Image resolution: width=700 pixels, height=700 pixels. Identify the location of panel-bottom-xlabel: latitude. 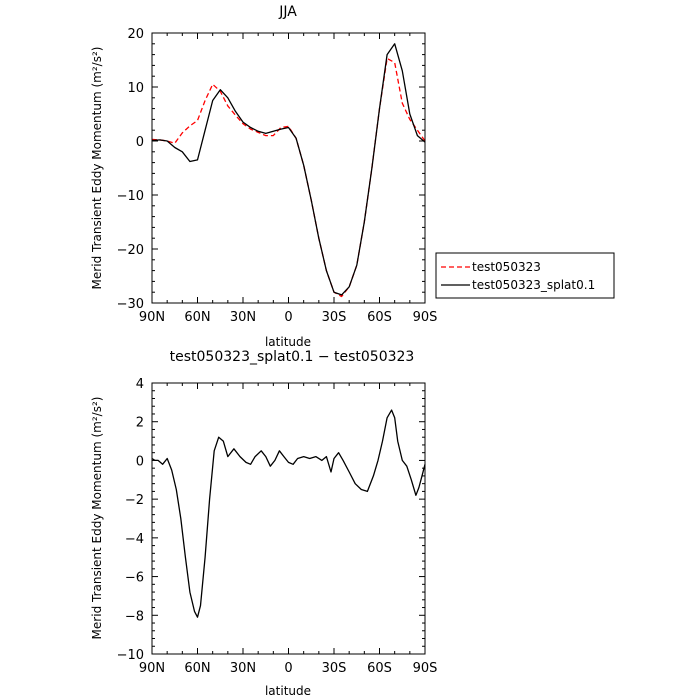
(288, 691).